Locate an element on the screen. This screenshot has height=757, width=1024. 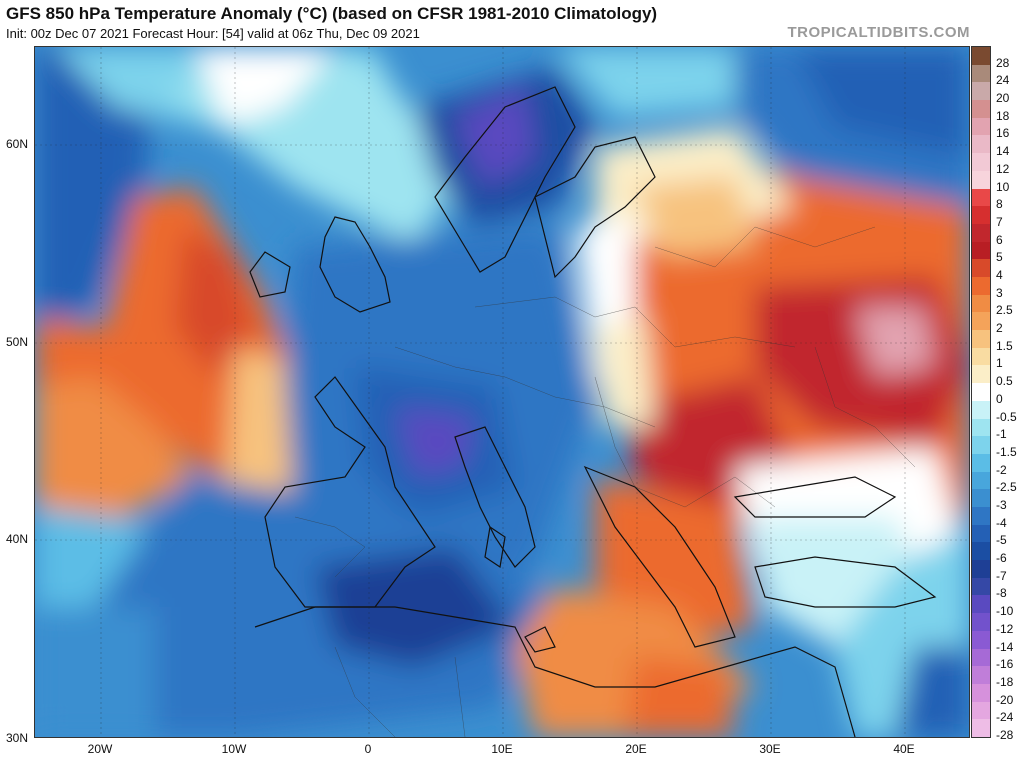
color-scale-value: 7 is located at coordinates (999, 221).